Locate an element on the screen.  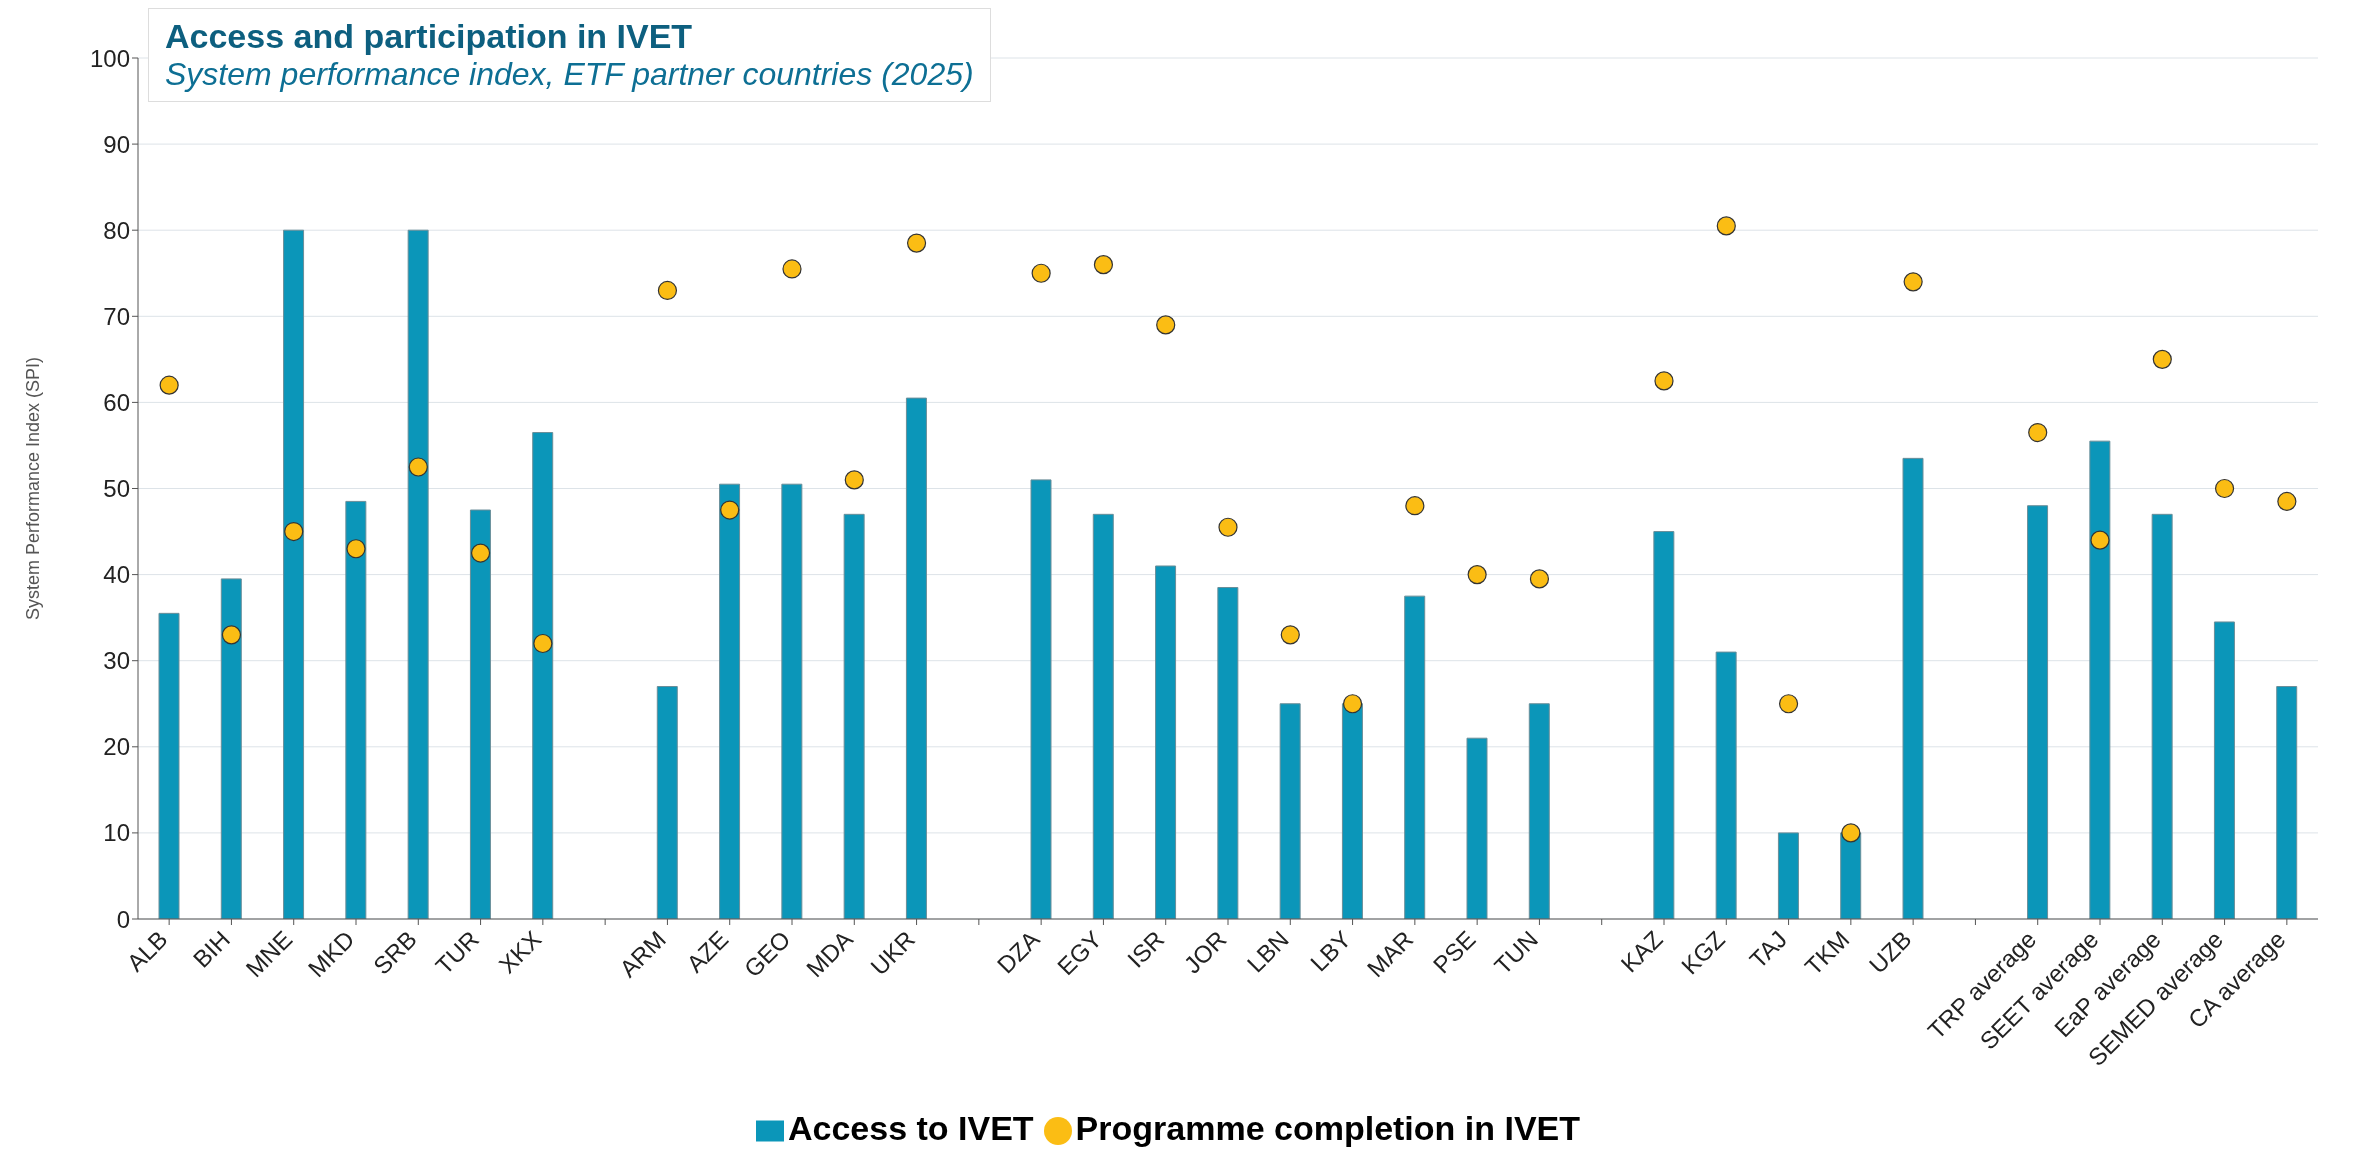
x-tick-label: TUR is located at coordinates (457, 952).